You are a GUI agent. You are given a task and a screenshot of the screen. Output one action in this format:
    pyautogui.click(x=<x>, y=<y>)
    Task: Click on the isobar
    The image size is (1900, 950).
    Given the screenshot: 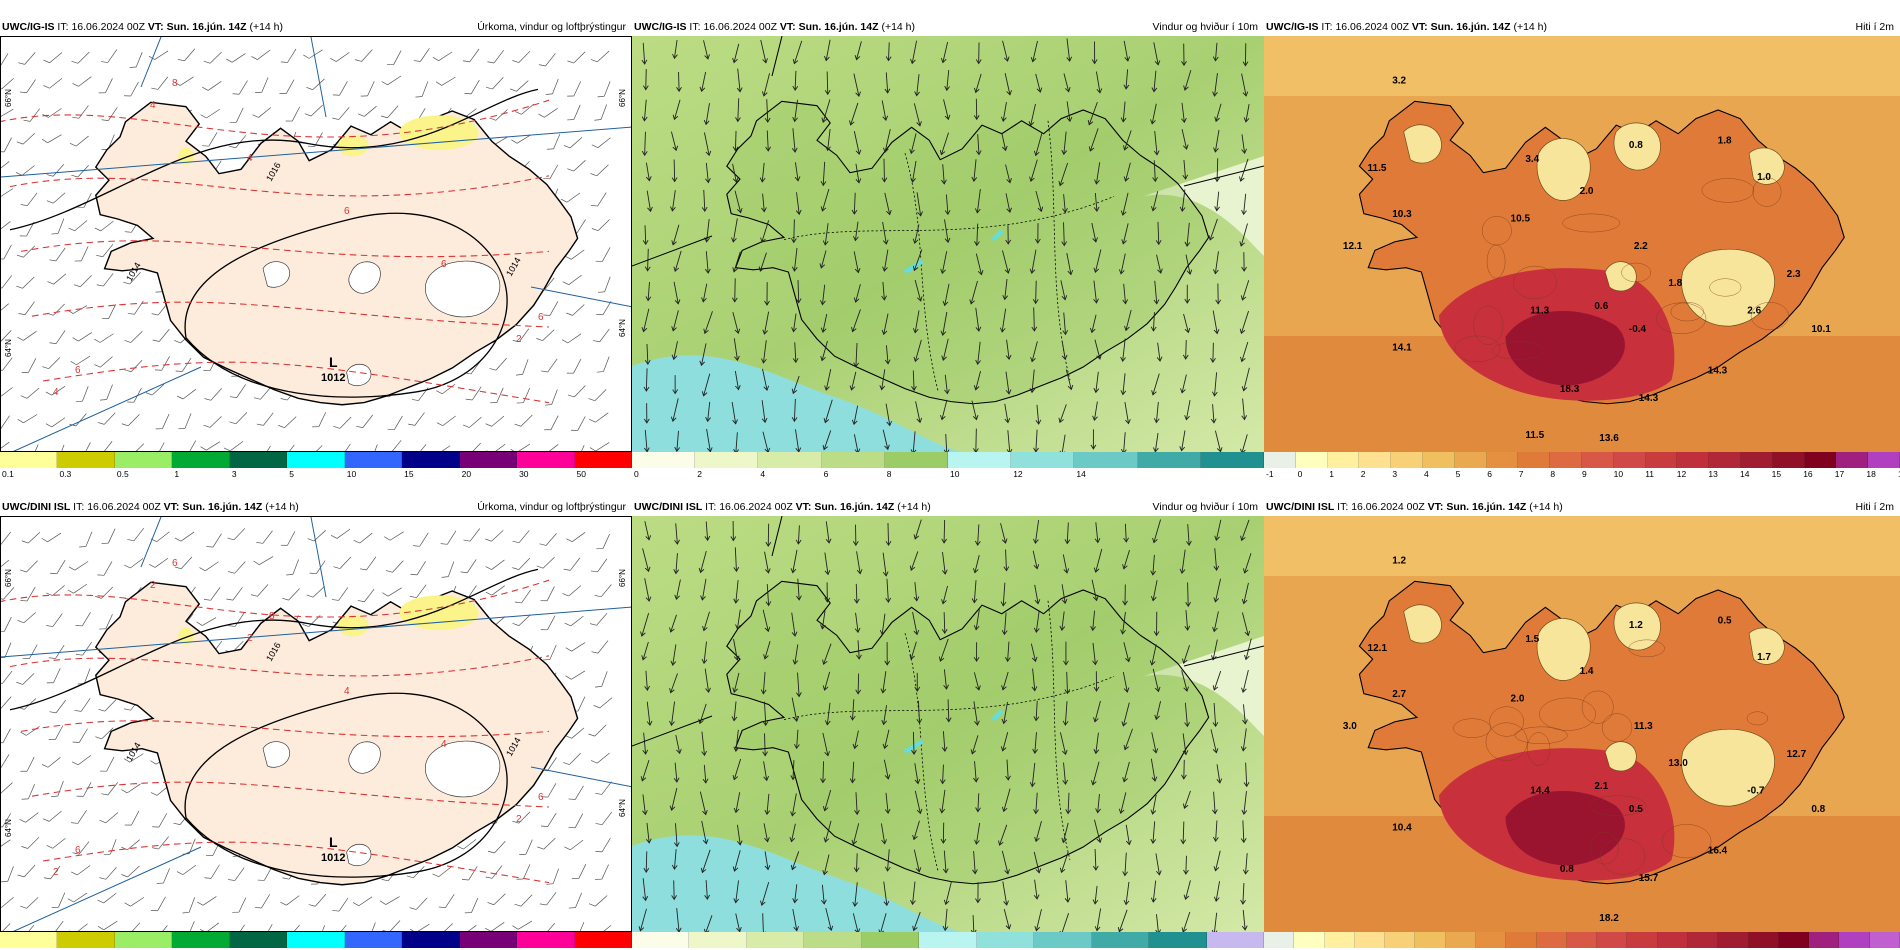 What is the action you would take?
    pyautogui.click(x=274, y=639)
    